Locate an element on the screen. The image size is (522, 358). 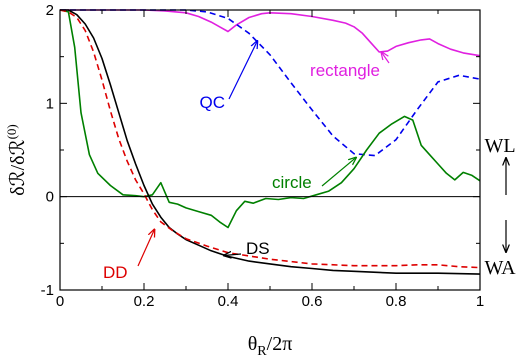
x-axis-title: θR/2π is located at coordinates (270, 345).